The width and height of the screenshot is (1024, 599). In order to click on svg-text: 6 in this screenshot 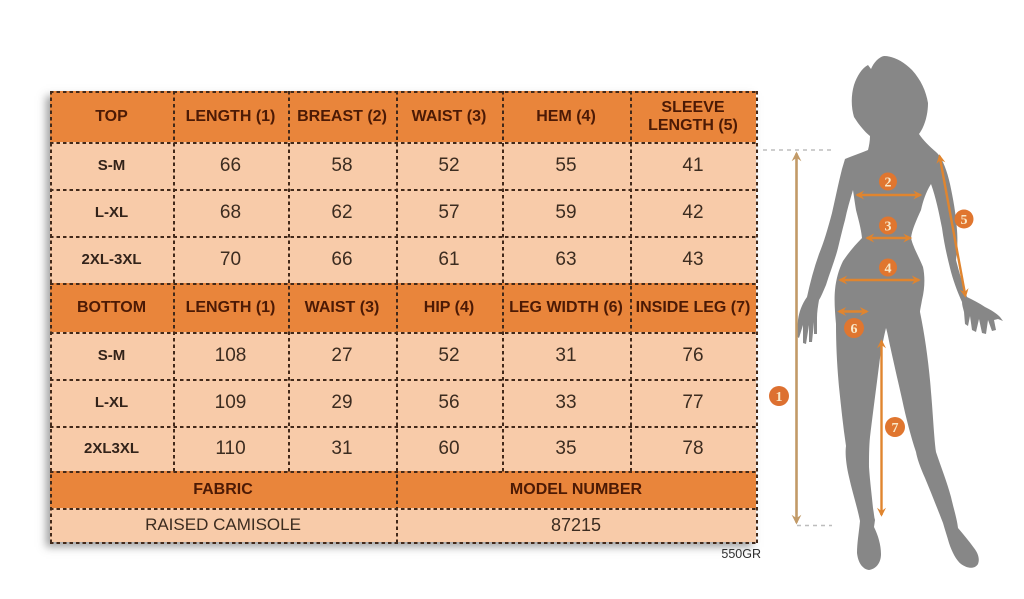, I will do `click(854, 329)`.